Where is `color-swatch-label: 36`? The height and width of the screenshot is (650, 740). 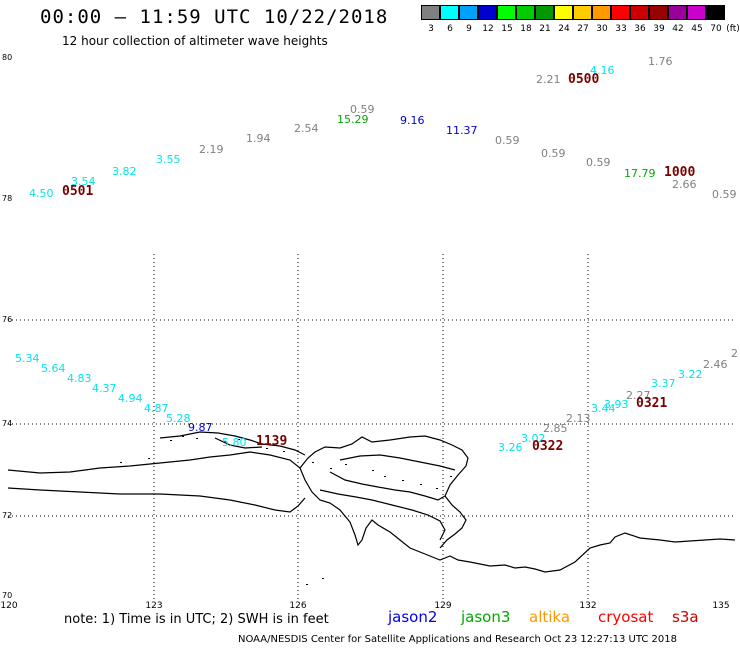 color-swatch-label: 36 is located at coordinates (640, 29).